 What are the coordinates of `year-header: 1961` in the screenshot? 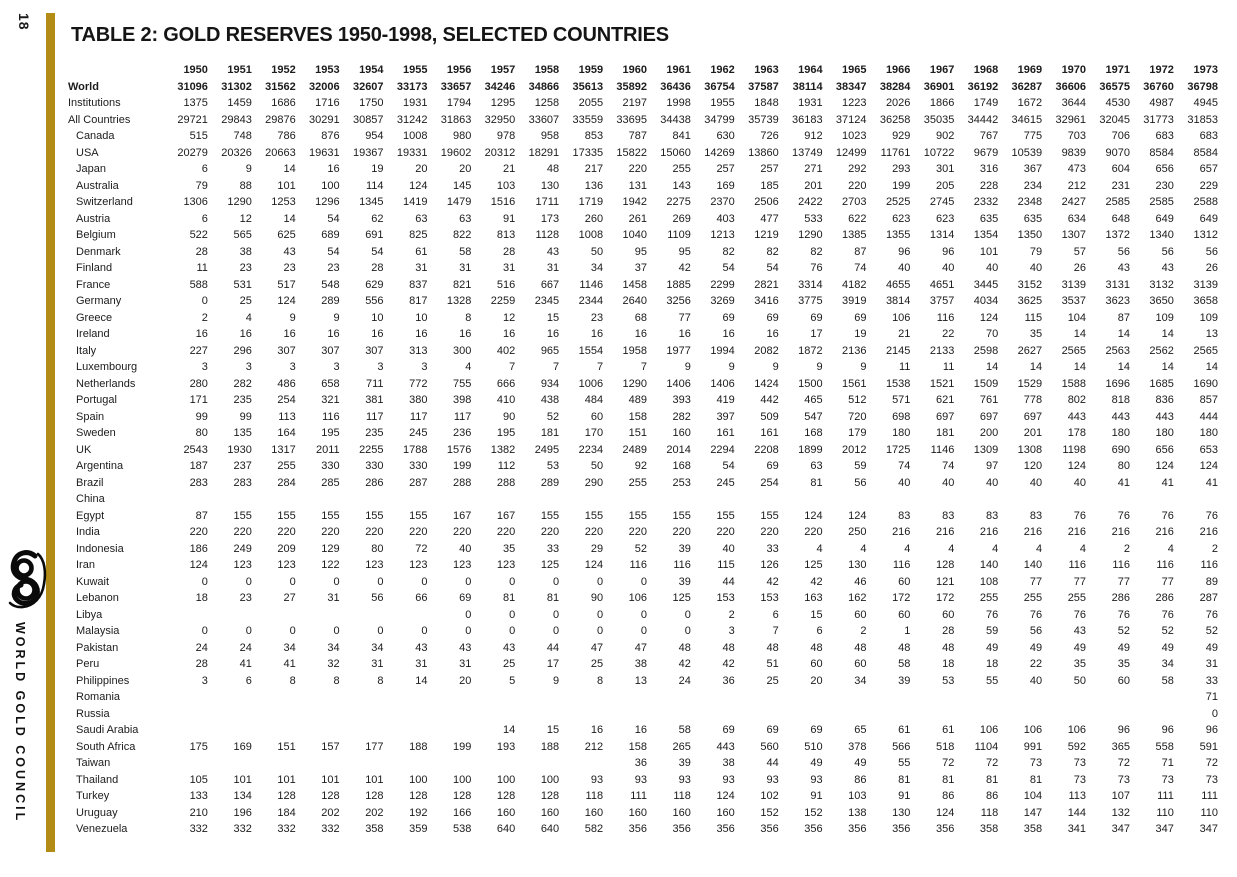 It's located at (678, 70).